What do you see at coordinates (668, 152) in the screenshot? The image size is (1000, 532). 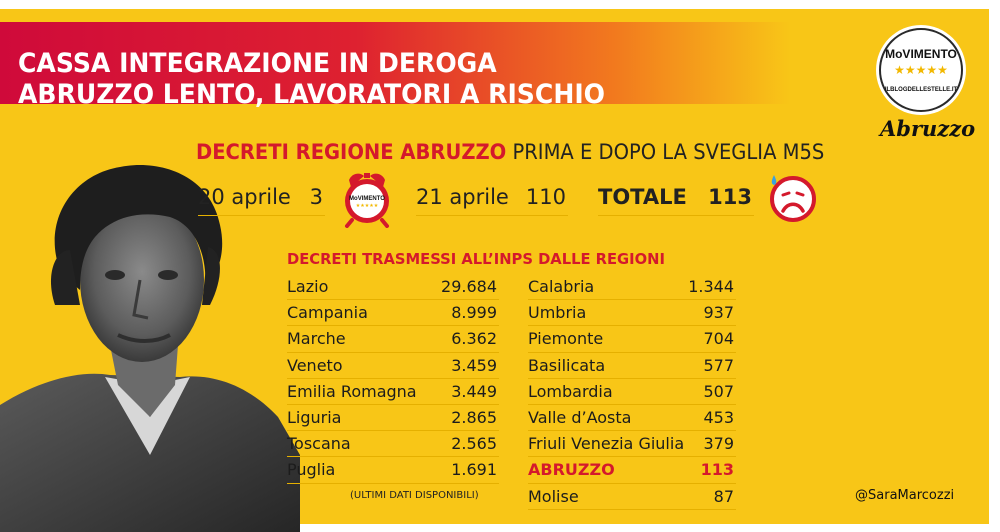 I see `subtitle-rest: PRIMA E DOPO LA SVEGLIA M5S` at bounding box center [668, 152].